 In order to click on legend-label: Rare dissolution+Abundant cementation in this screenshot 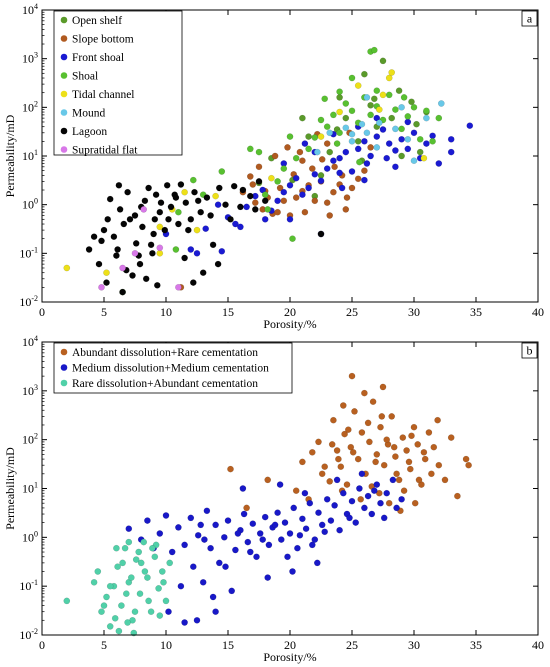, I will do `click(165, 384)`.